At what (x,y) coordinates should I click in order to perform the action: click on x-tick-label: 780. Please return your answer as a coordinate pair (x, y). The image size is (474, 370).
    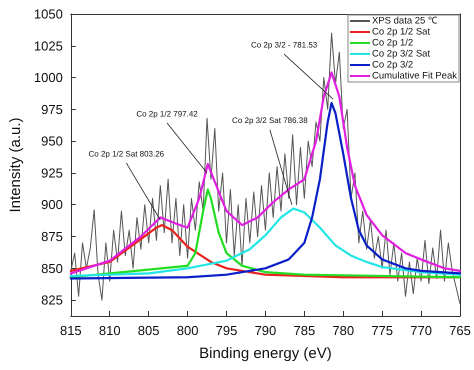
    Looking at the image, I should click on (343, 330).